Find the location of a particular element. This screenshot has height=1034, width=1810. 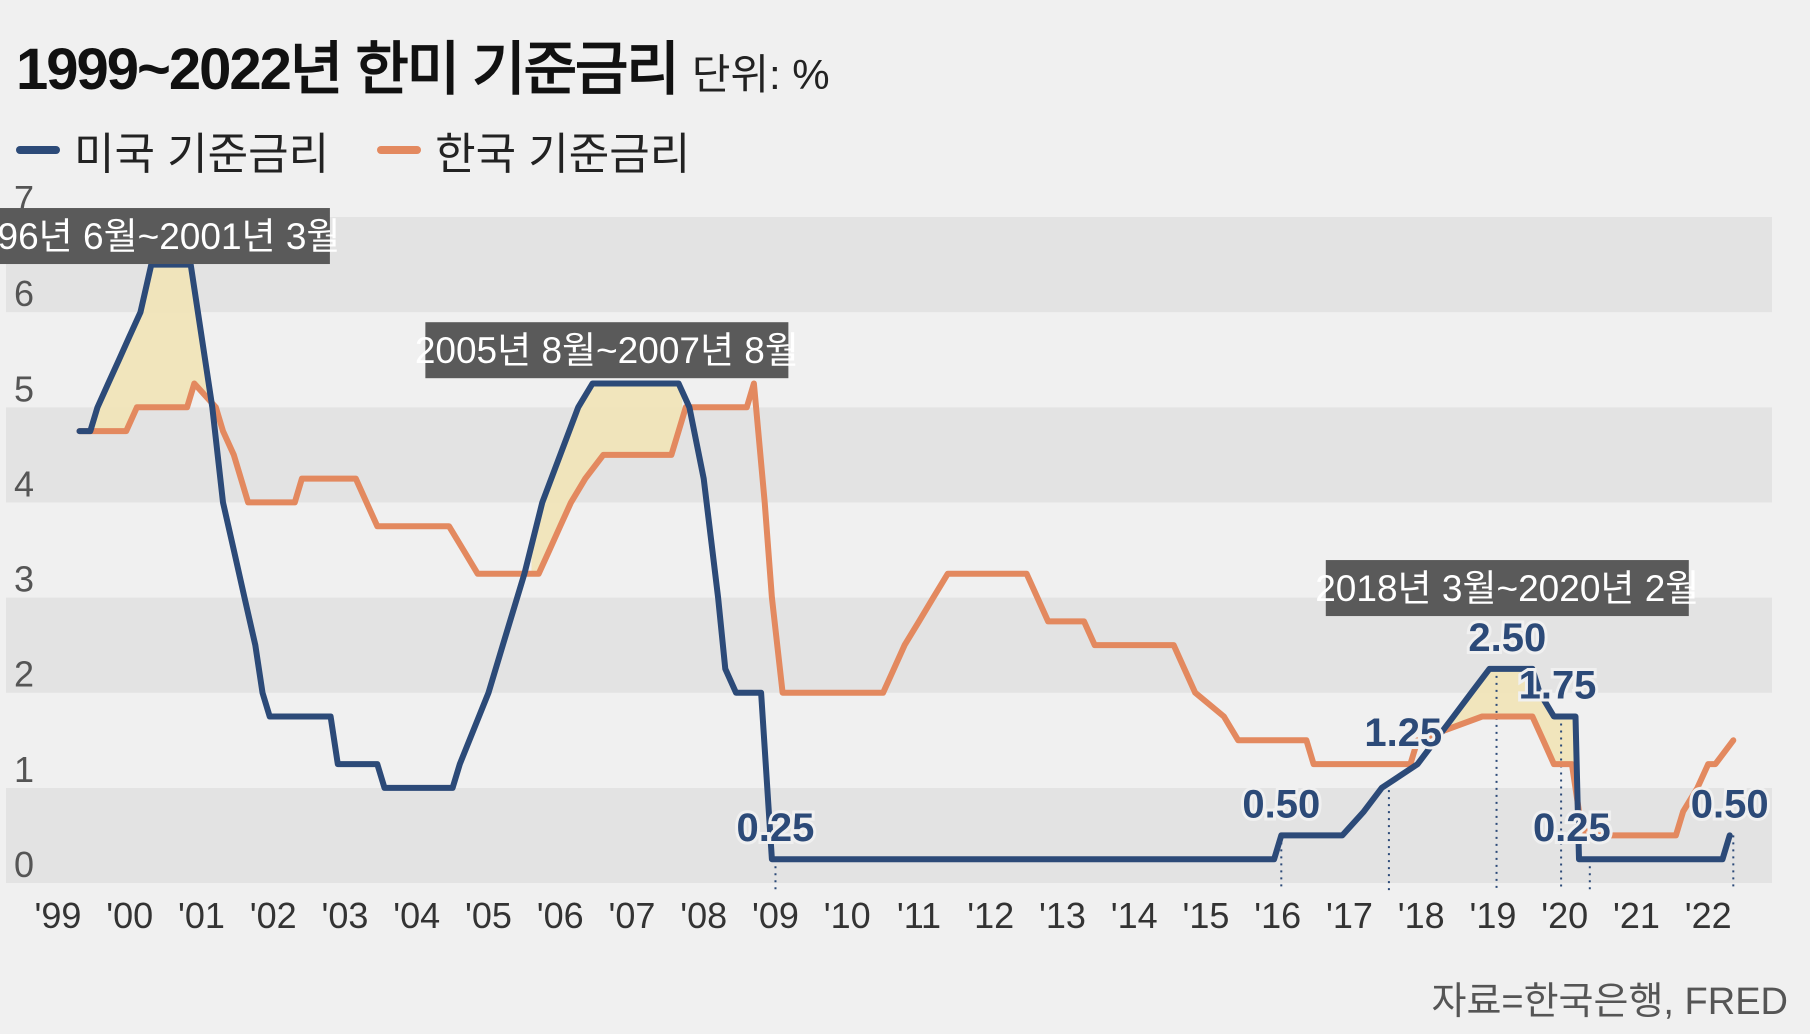

legend-label-us: 미국 기준금리 is located at coordinates (202, 154).